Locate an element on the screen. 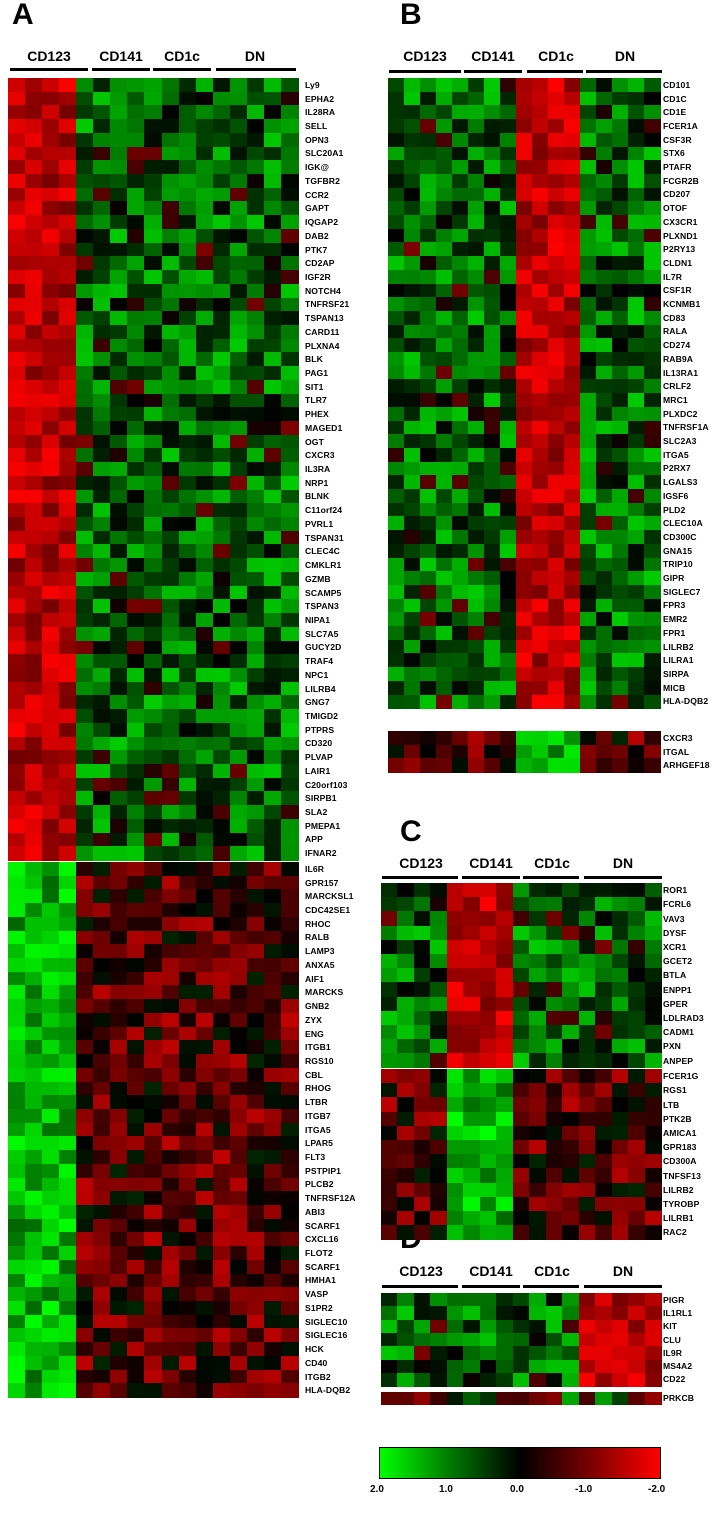 The height and width of the screenshot is (1533, 721). gene-label: IGK@ is located at coordinates (317, 167).